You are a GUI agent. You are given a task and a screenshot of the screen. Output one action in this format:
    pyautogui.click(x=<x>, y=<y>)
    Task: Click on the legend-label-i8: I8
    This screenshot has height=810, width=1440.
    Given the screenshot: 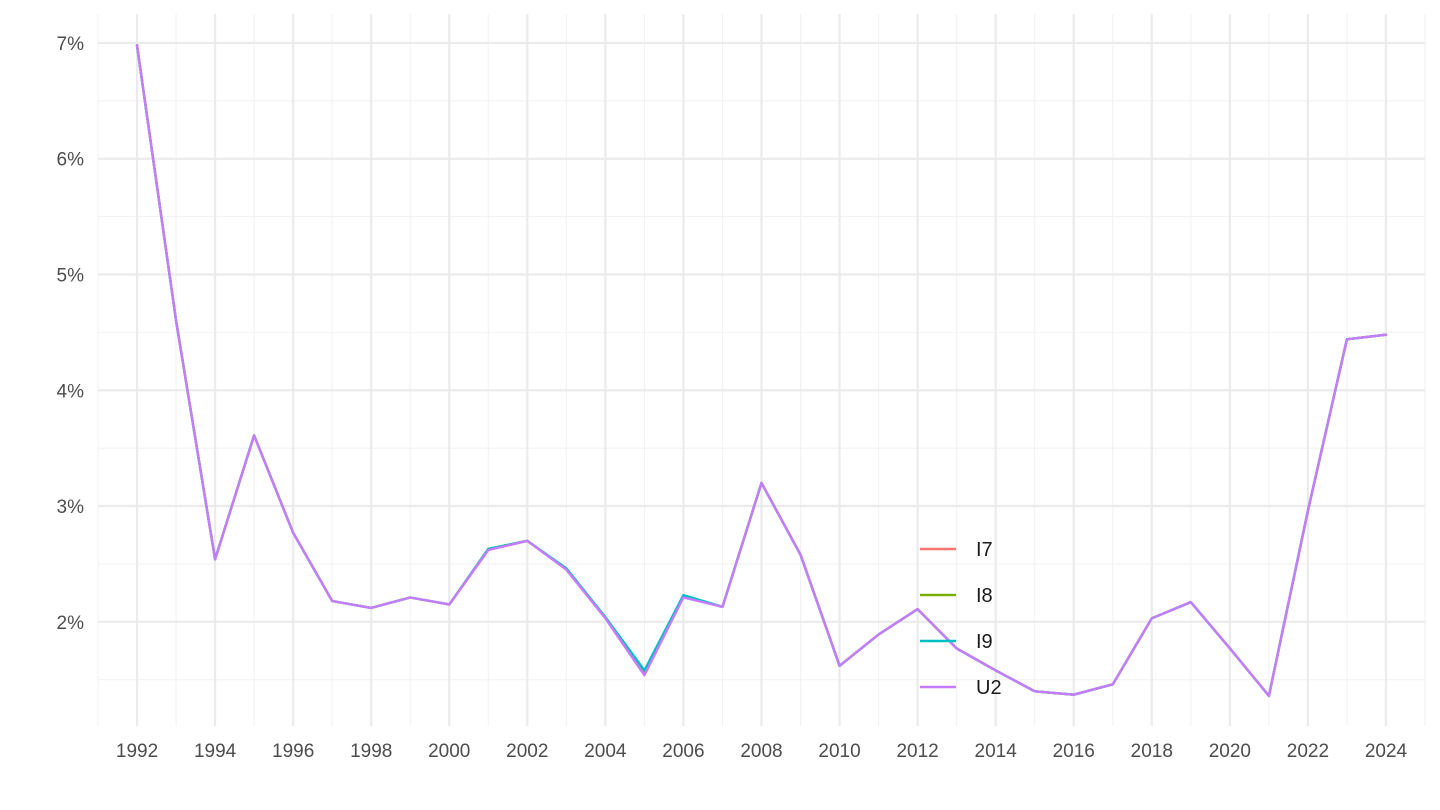 What is the action you would take?
    pyautogui.click(x=984, y=596)
    